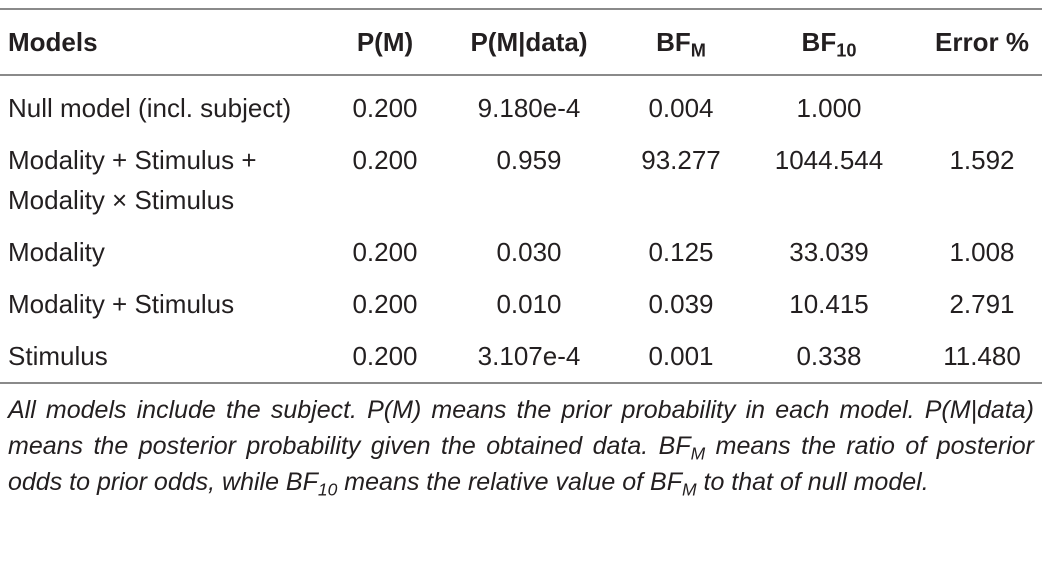  Describe the element at coordinates (681, 108) in the screenshot. I see `table-cell: 0.004` at that location.